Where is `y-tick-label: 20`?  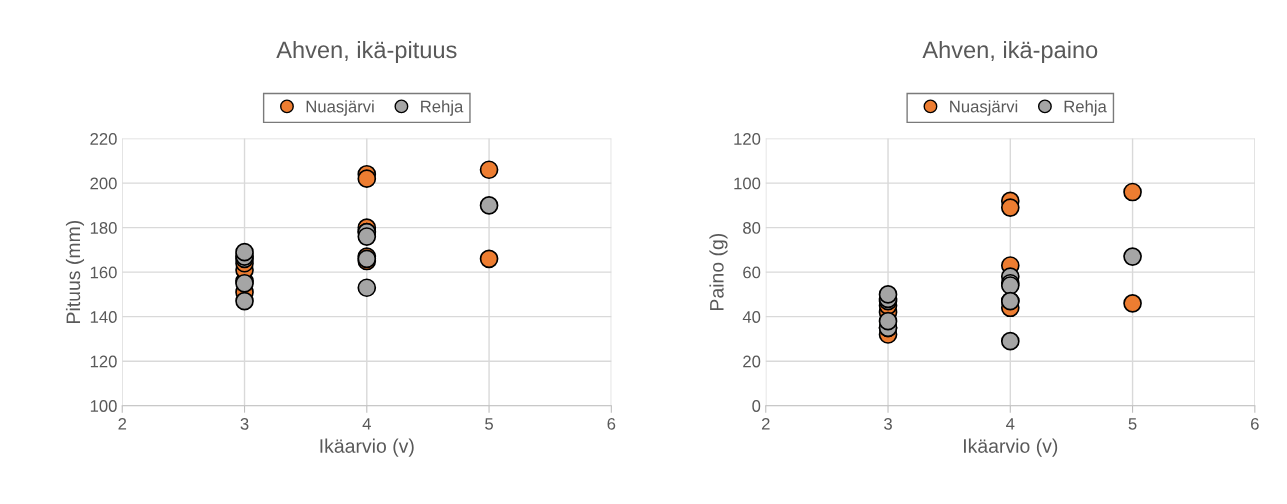 y-tick-label: 20 is located at coordinates (752, 361).